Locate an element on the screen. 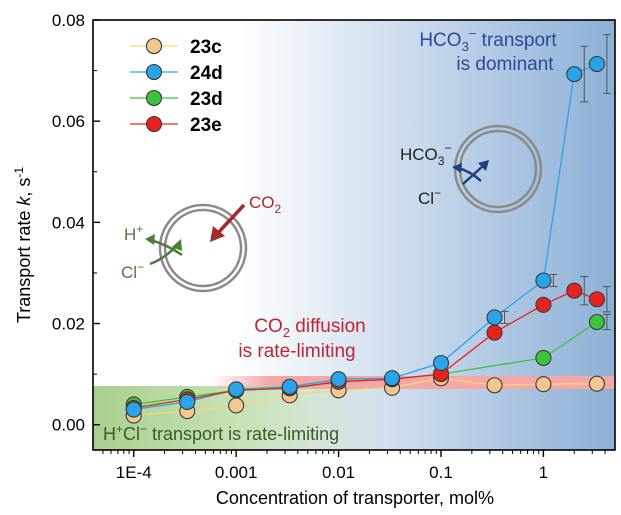 The image size is (621, 515). hco3-annotation: HCO3− is located at coordinates (425, 154).